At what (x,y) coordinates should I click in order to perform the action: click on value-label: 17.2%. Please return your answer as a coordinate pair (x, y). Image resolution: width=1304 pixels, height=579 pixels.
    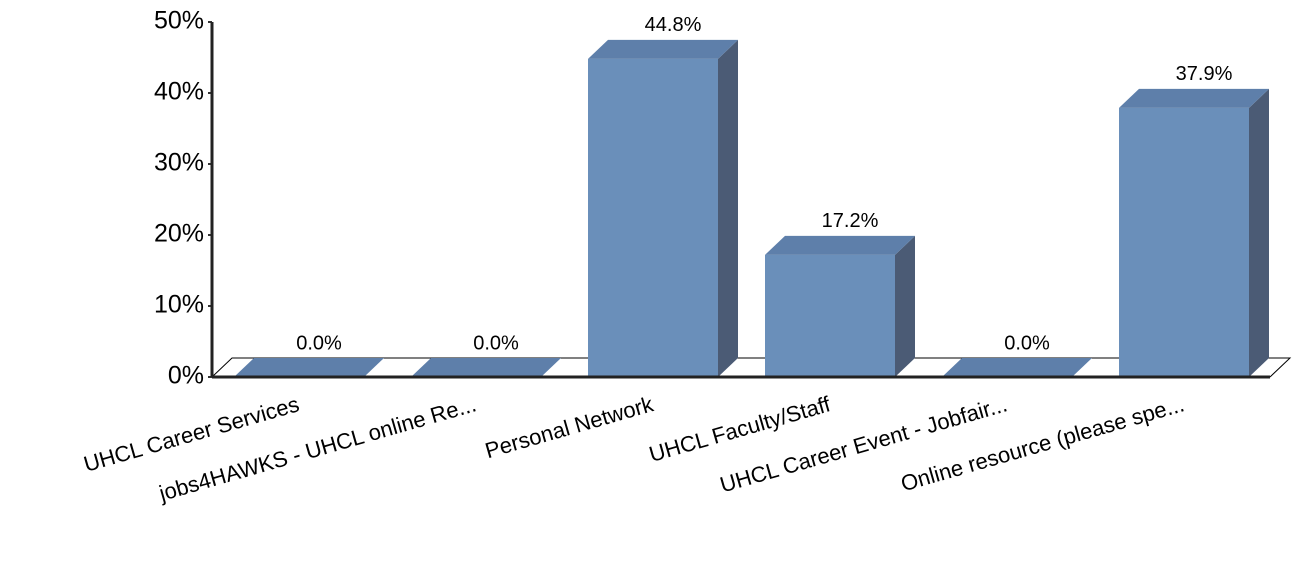
    Looking at the image, I should click on (850, 221).